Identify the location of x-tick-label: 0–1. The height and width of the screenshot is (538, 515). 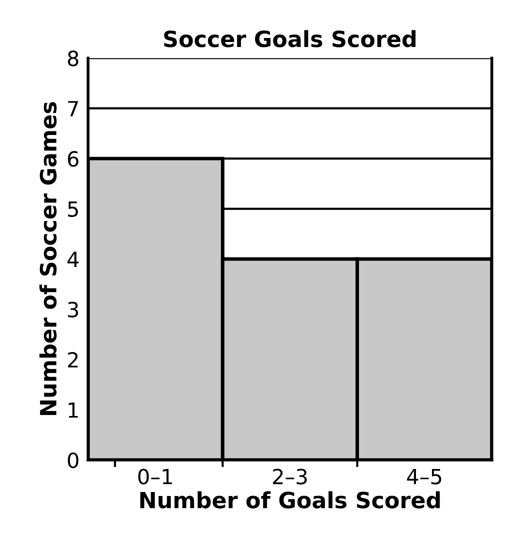
(155, 476).